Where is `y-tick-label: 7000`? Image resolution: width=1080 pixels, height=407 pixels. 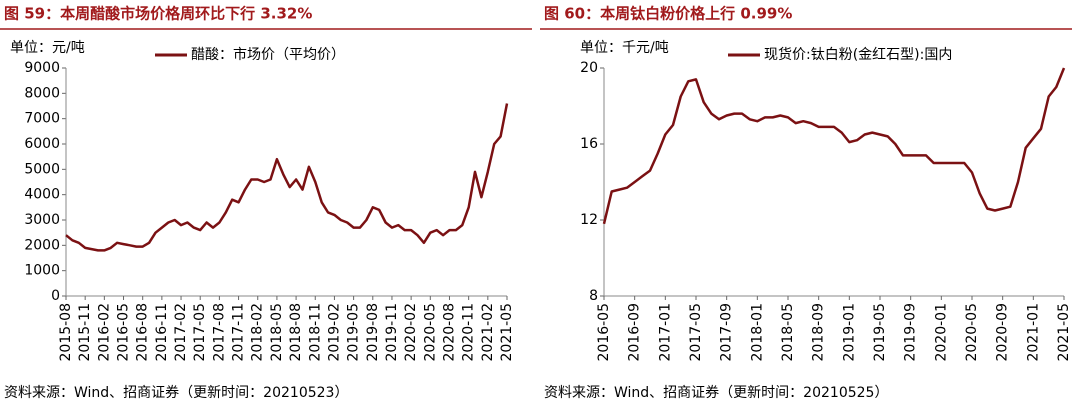 y-tick-label: 7000 is located at coordinates (42, 119).